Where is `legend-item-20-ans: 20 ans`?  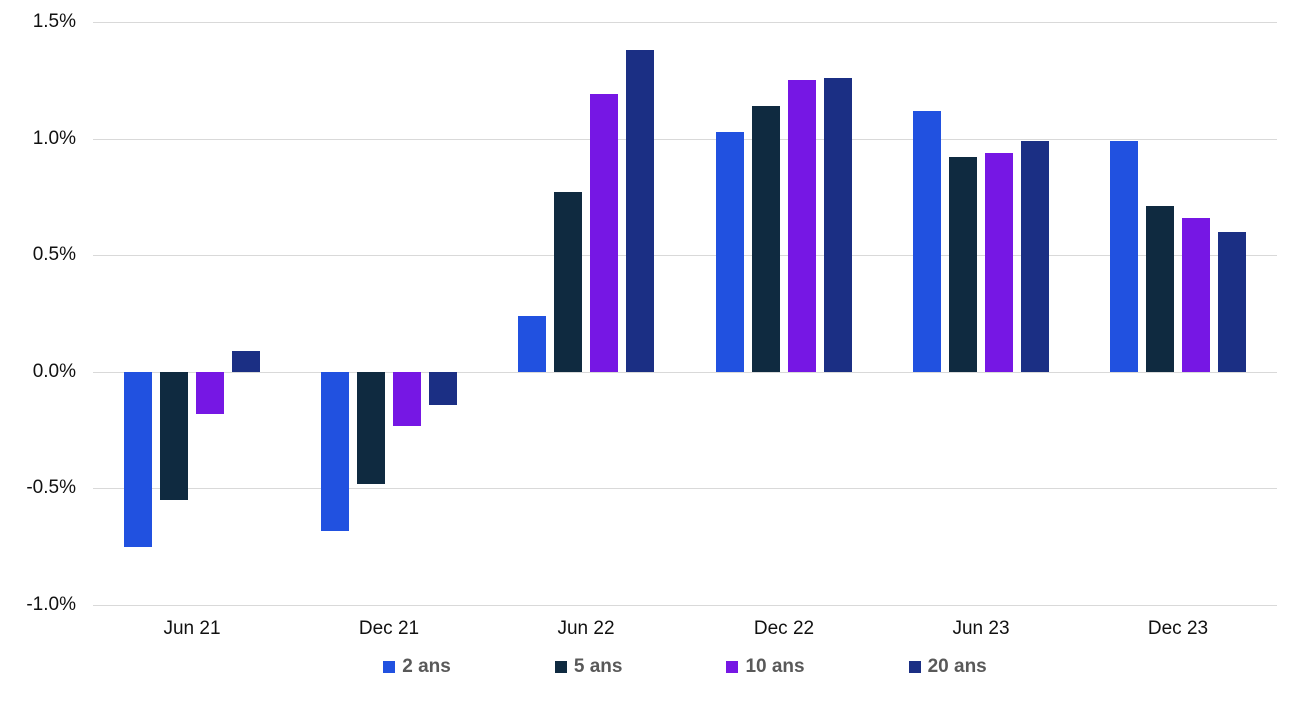 legend-item-20-ans: 20 ans is located at coordinates (947, 667).